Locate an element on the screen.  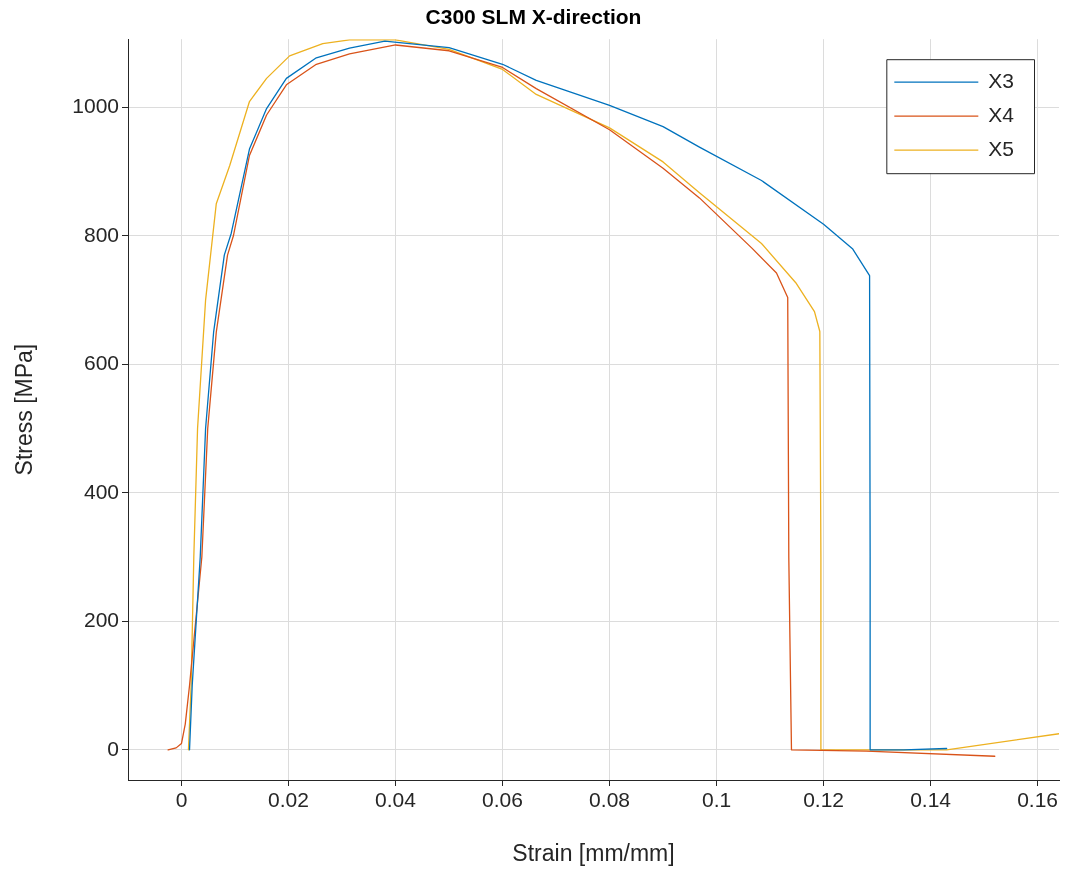
x-tick-label: 0.04 is located at coordinates (396, 800).